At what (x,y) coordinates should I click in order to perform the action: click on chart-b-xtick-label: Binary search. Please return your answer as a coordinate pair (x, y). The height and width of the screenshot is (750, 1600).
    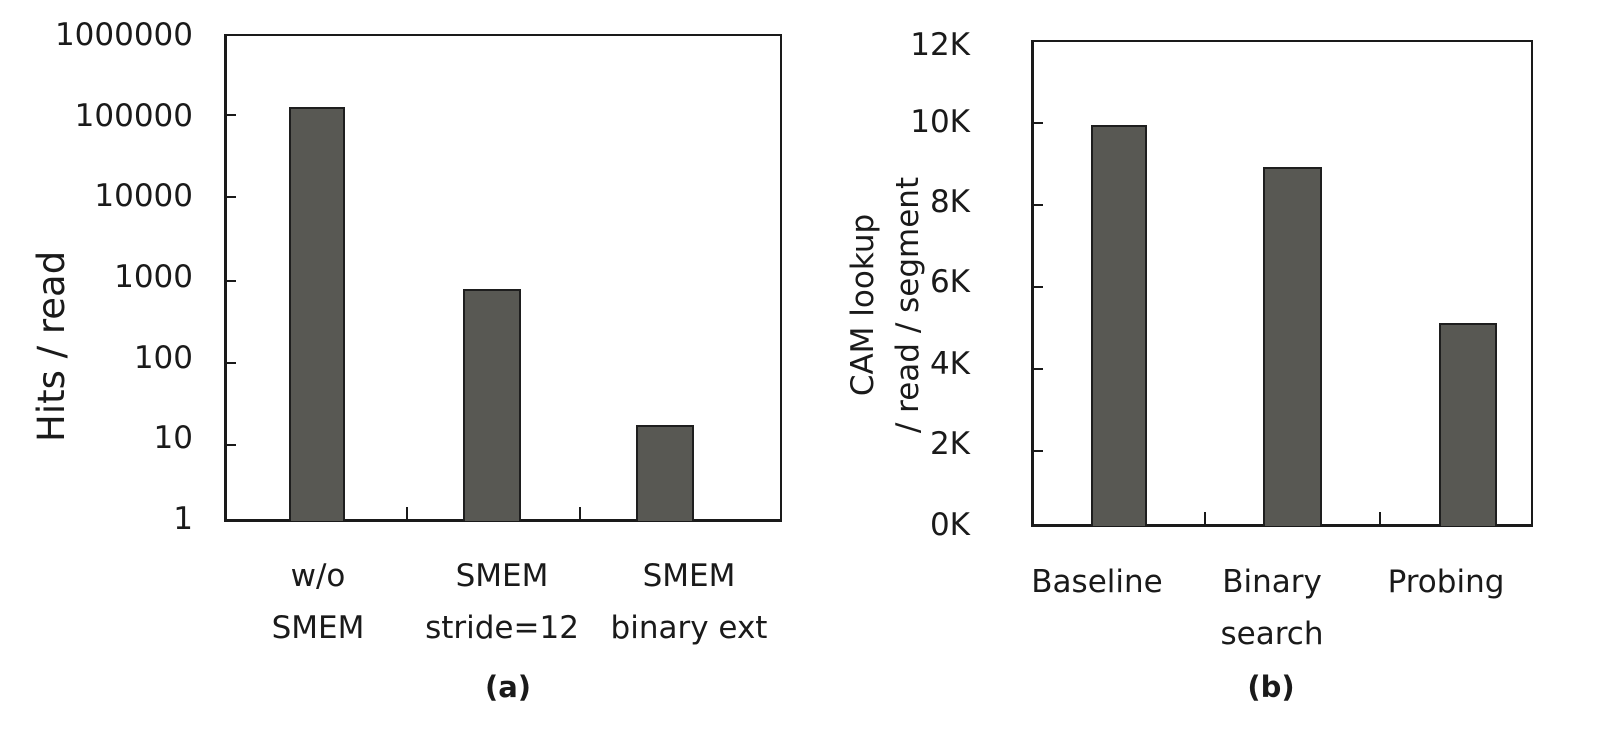
    Looking at the image, I should click on (1272, 608).